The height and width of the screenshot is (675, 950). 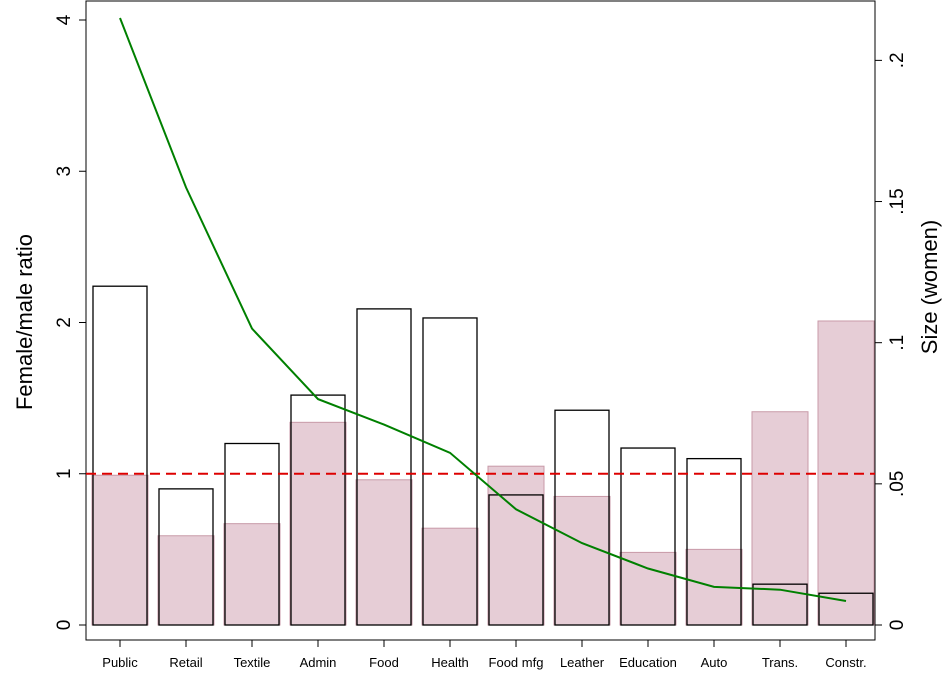 I want to click on x-tick-label: Leather, so click(x=582, y=662).